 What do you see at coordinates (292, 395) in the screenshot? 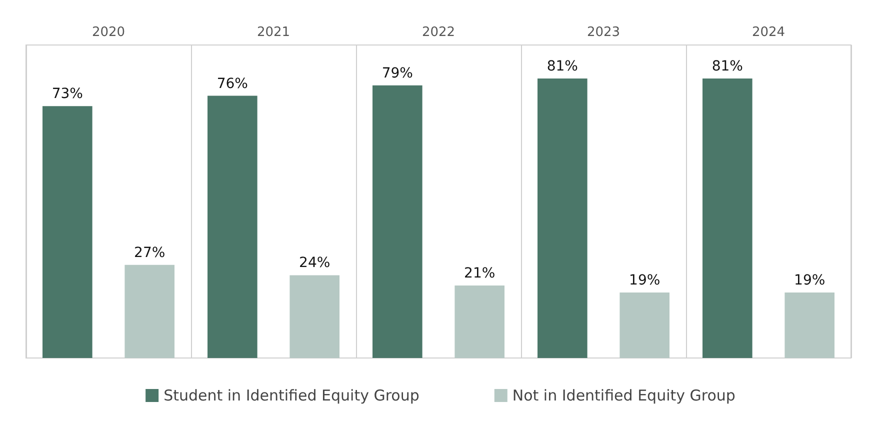
I see `legend-label: Student in Identified Equity Group` at bounding box center [292, 395].